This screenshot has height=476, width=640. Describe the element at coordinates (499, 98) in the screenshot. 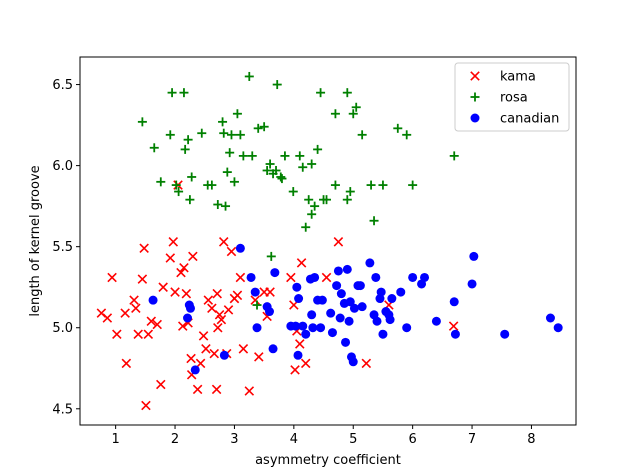

I see `legend-item-rosa: rosa` at that location.